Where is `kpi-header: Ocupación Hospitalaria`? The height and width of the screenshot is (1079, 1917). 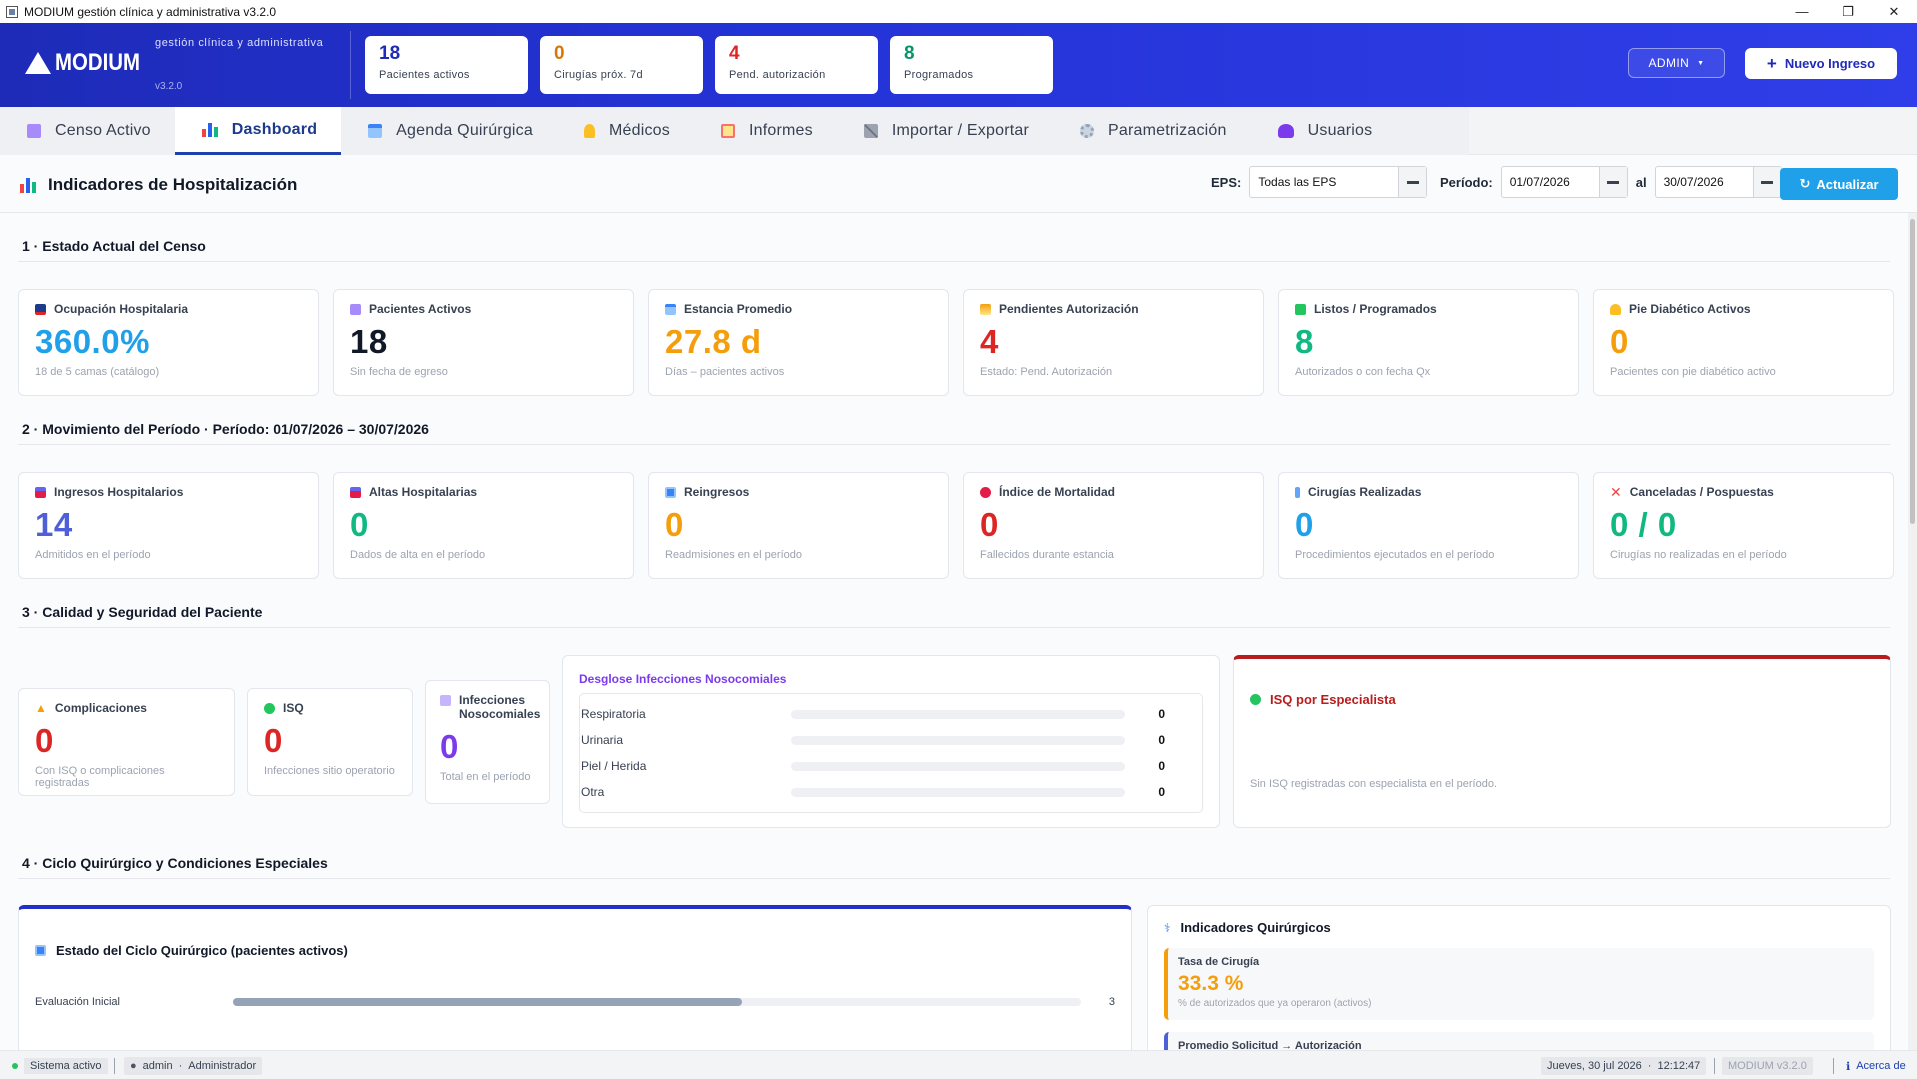
kpi-header: Ocupación Hospitalaria is located at coordinates (168, 309).